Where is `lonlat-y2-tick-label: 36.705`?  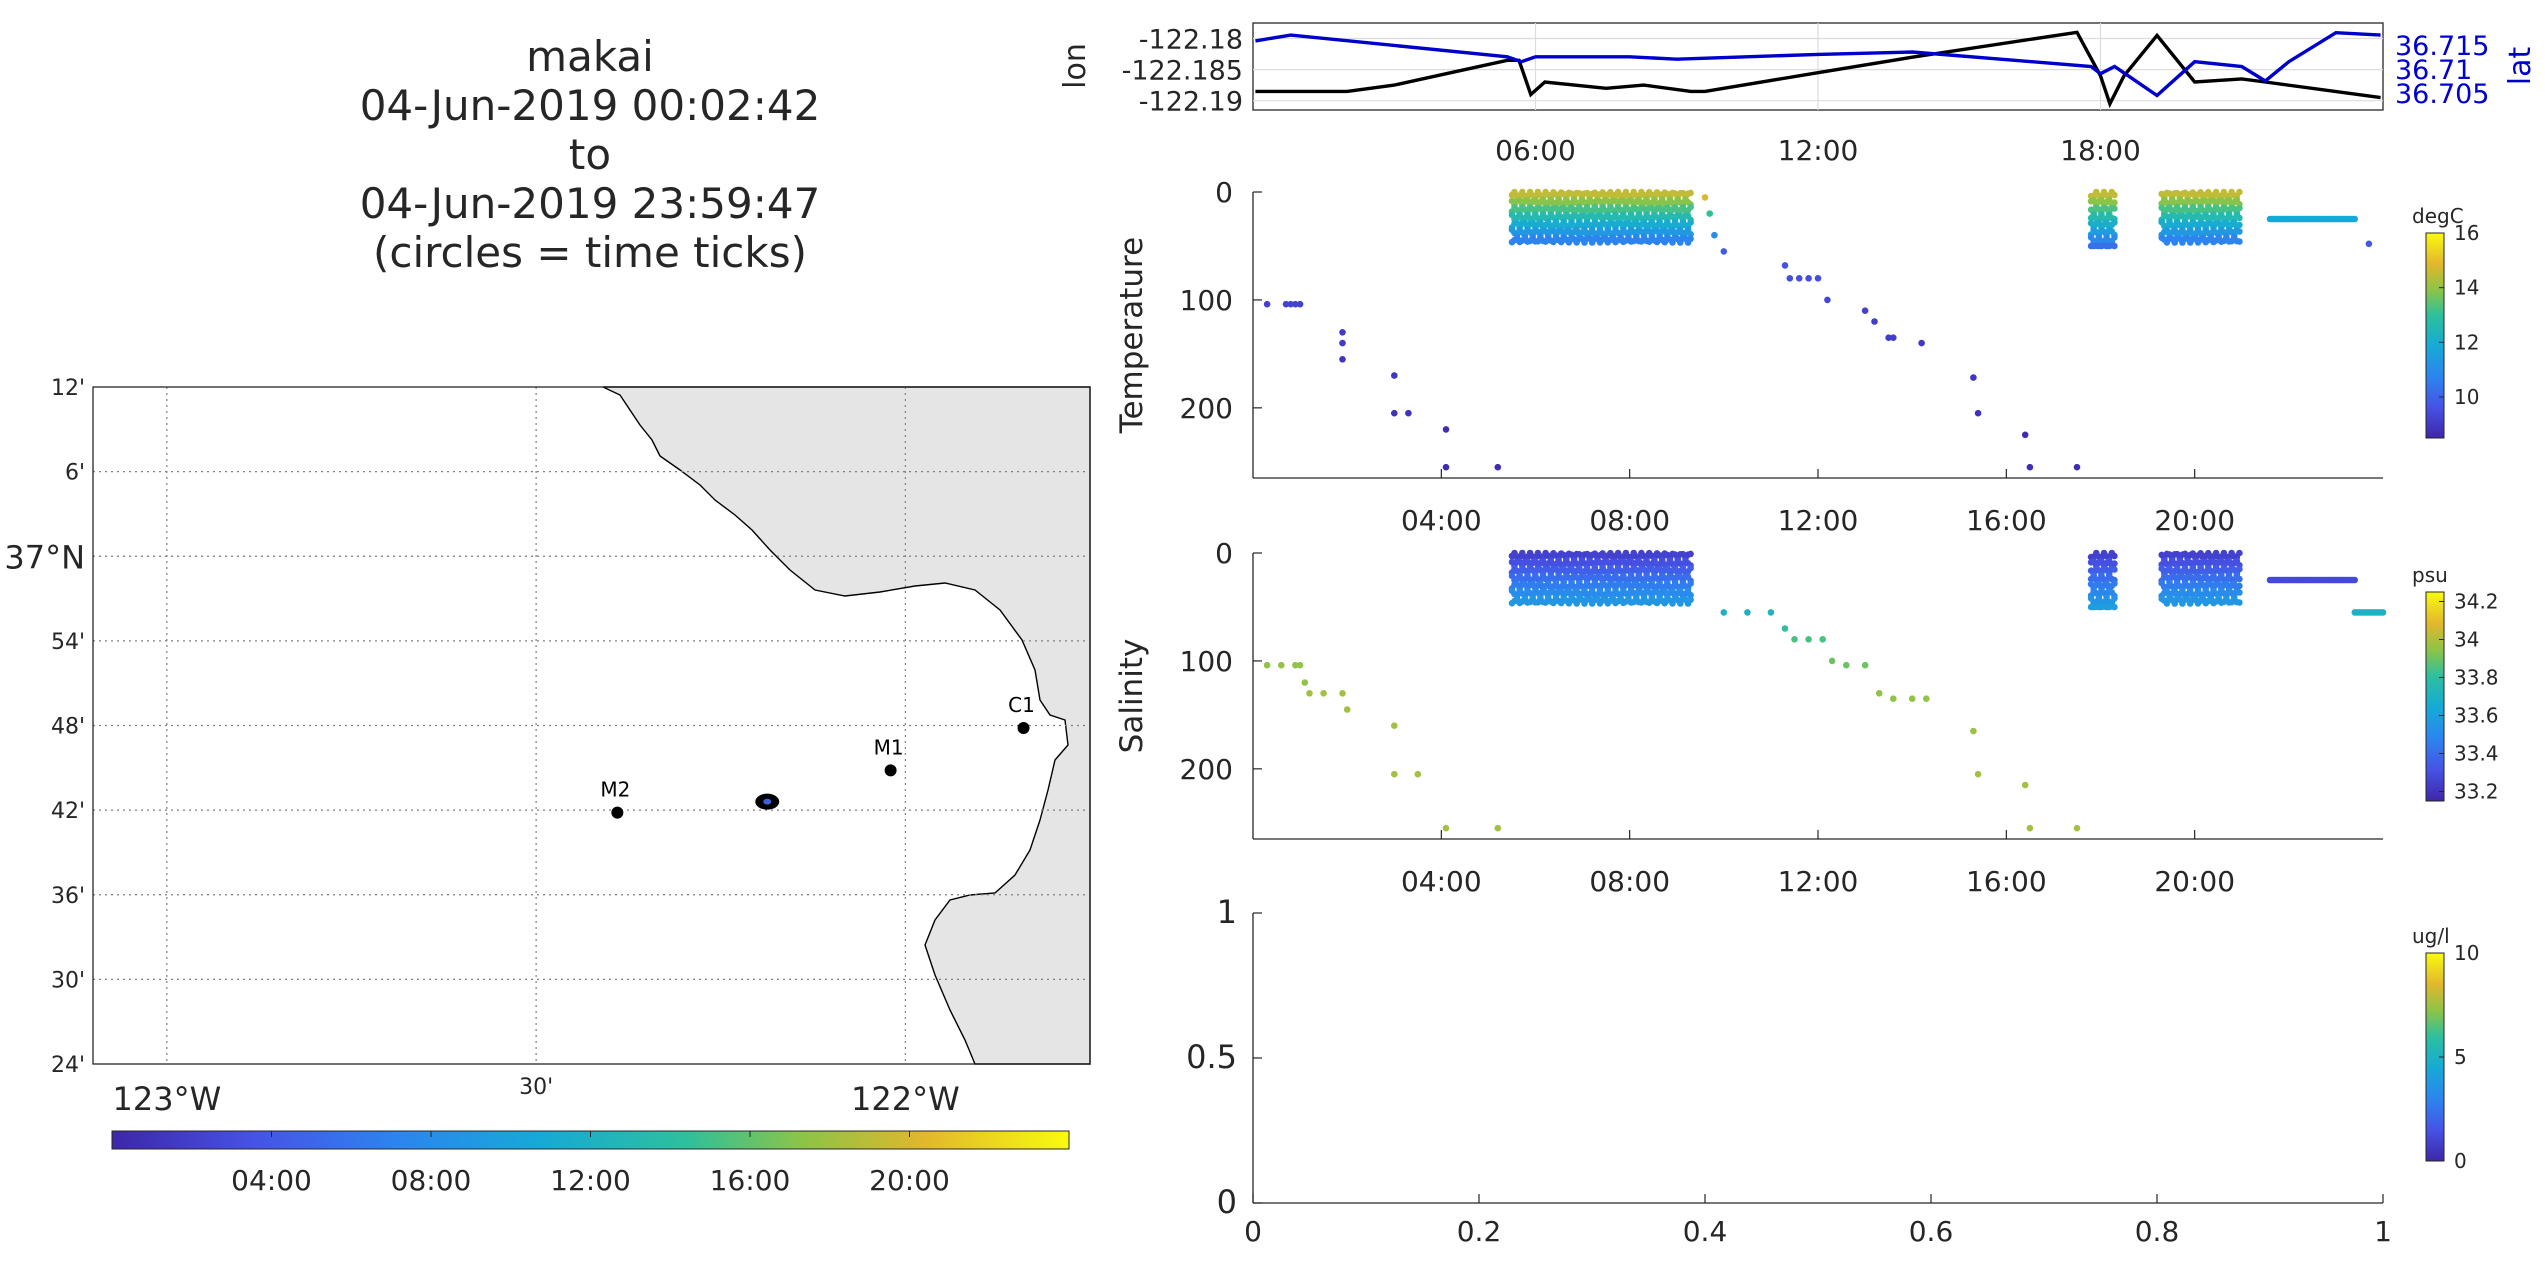
lonlat-y2-tick-label: 36.705 is located at coordinates (2442, 94).